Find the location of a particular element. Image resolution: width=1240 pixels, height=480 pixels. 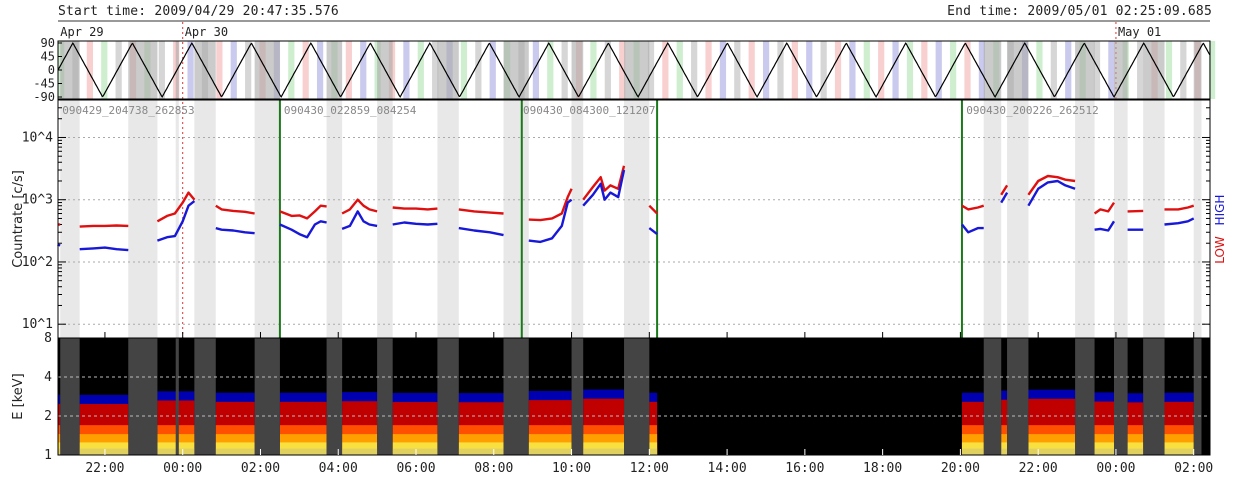

countrate-tick-label: 10^2 is located at coordinates (37, 262).